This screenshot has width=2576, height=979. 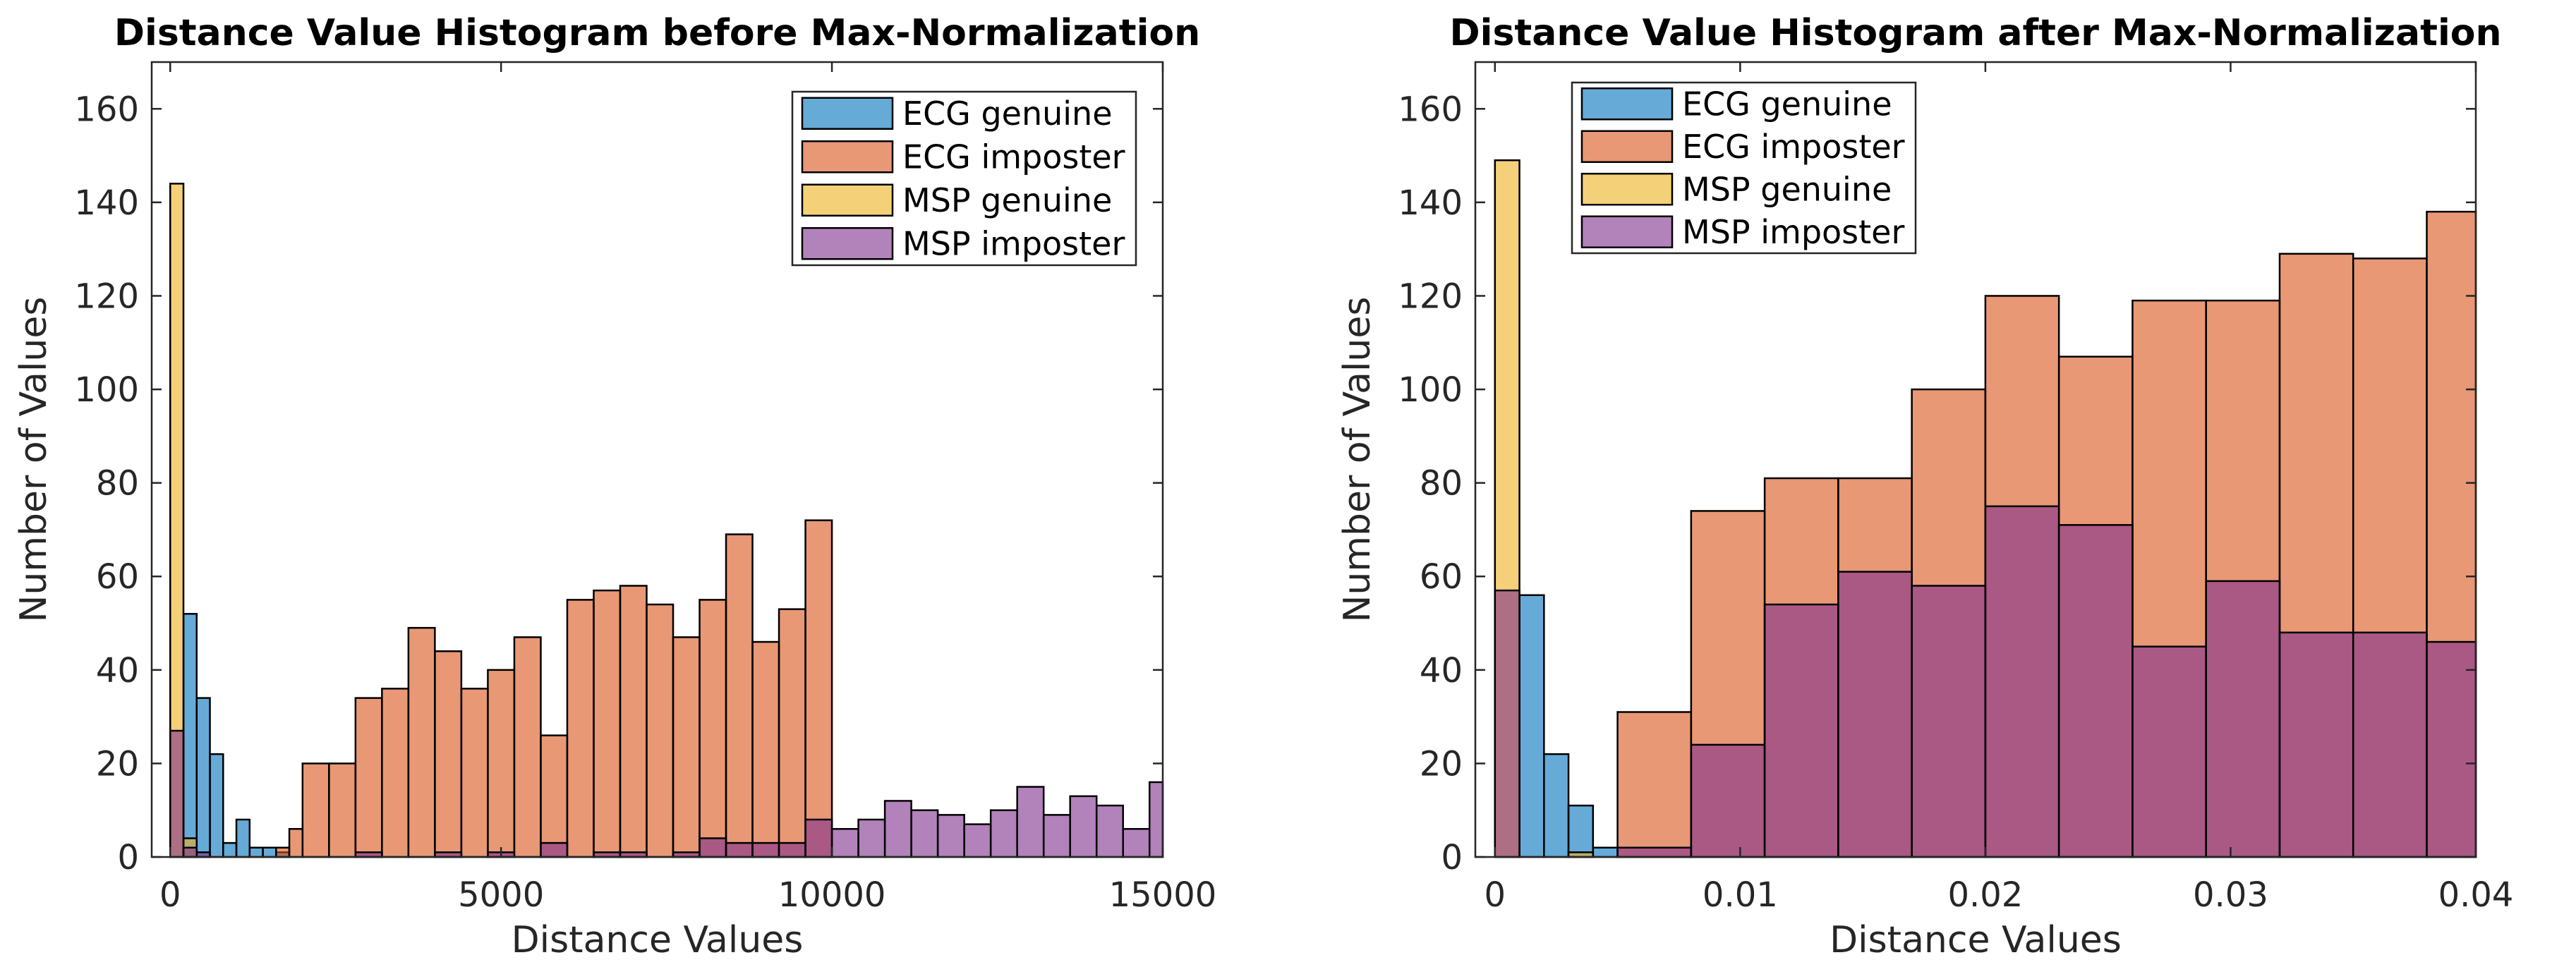 What do you see at coordinates (1741, 895) in the screenshot?
I see `x-tick-label: 0.01` at bounding box center [1741, 895].